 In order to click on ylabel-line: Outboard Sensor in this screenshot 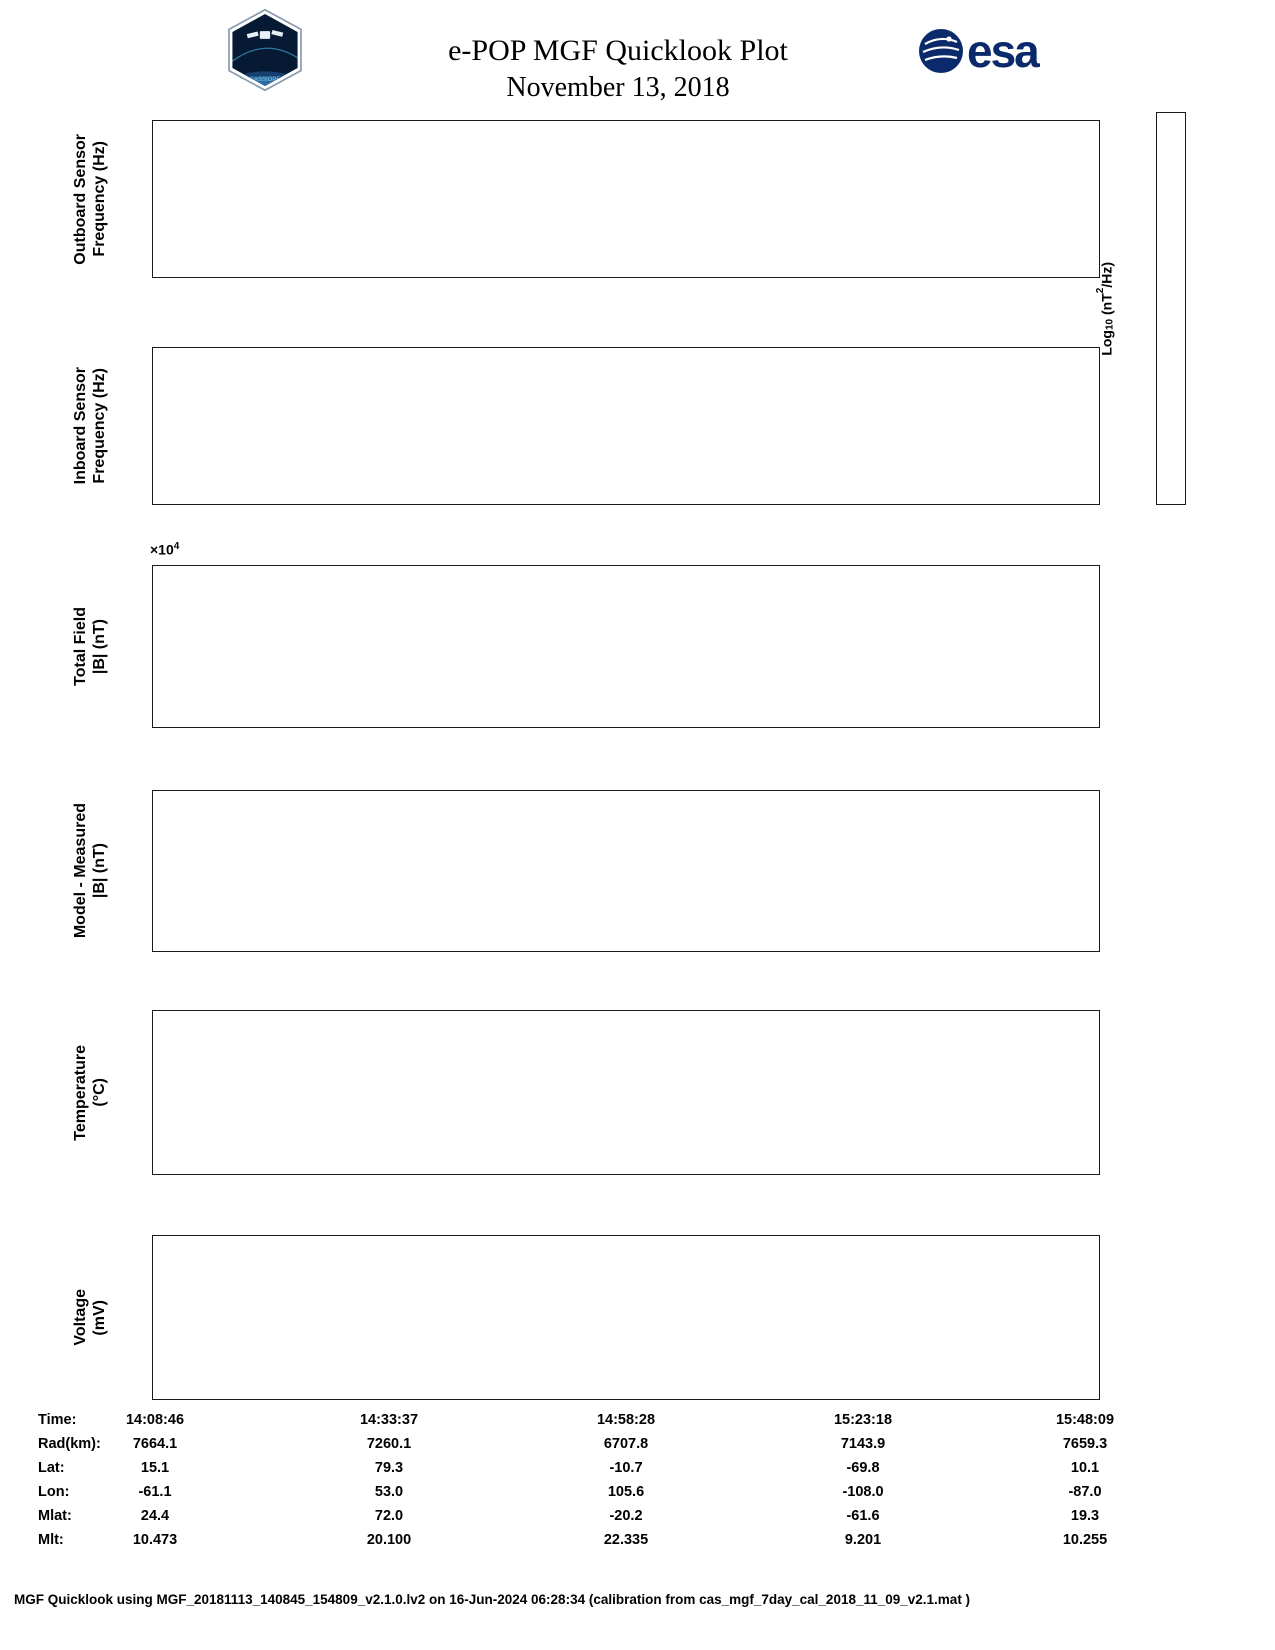, I will do `click(80, 199)`.